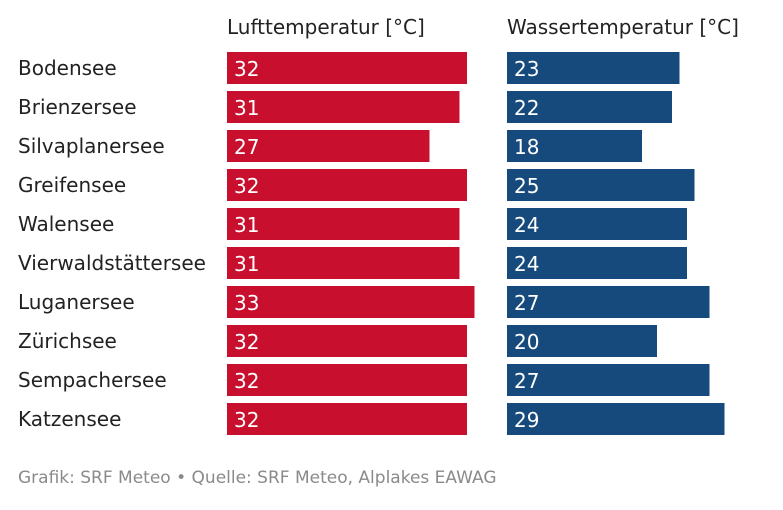  What do you see at coordinates (112, 263) in the screenshot?
I see `category-label: Vierwaldstättersee` at bounding box center [112, 263].